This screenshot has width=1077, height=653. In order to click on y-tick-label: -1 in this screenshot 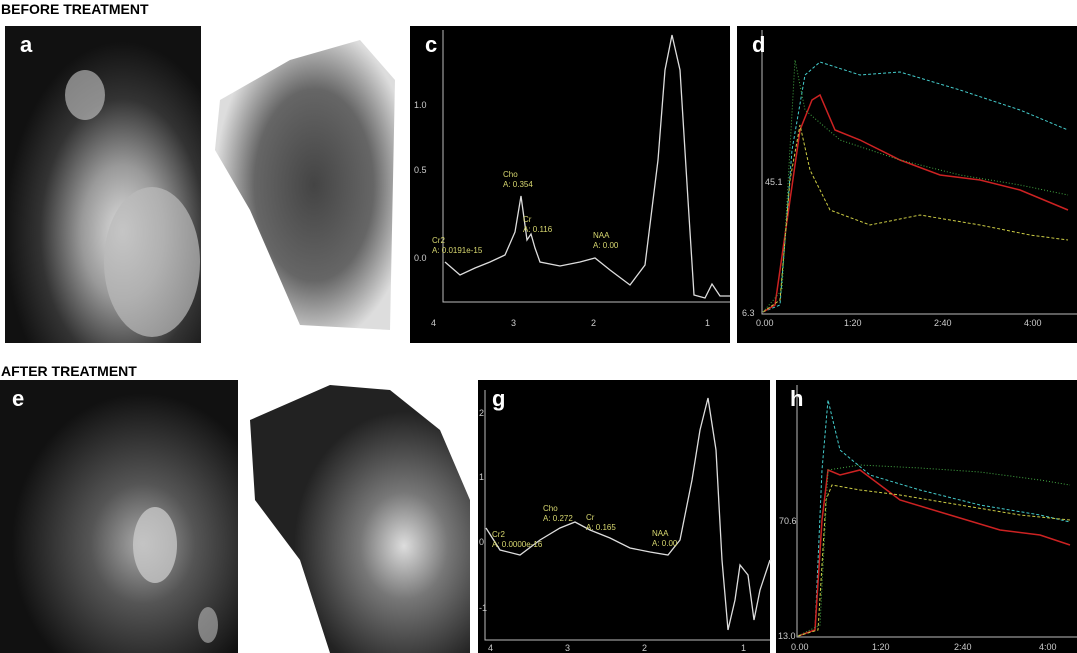, I will do `click(483, 608)`.